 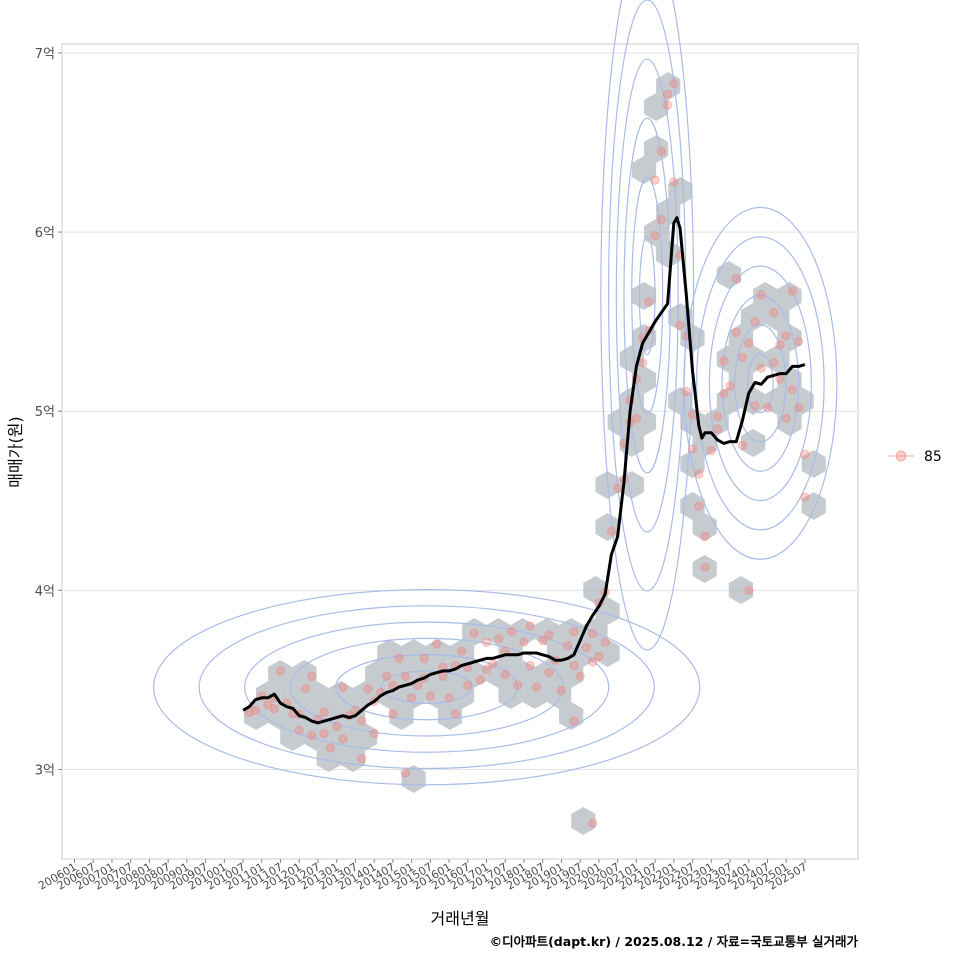 What do you see at coordinates (45, 54) in the screenshot?
I see `y-tick-label: 7억` at bounding box center [45, 54].